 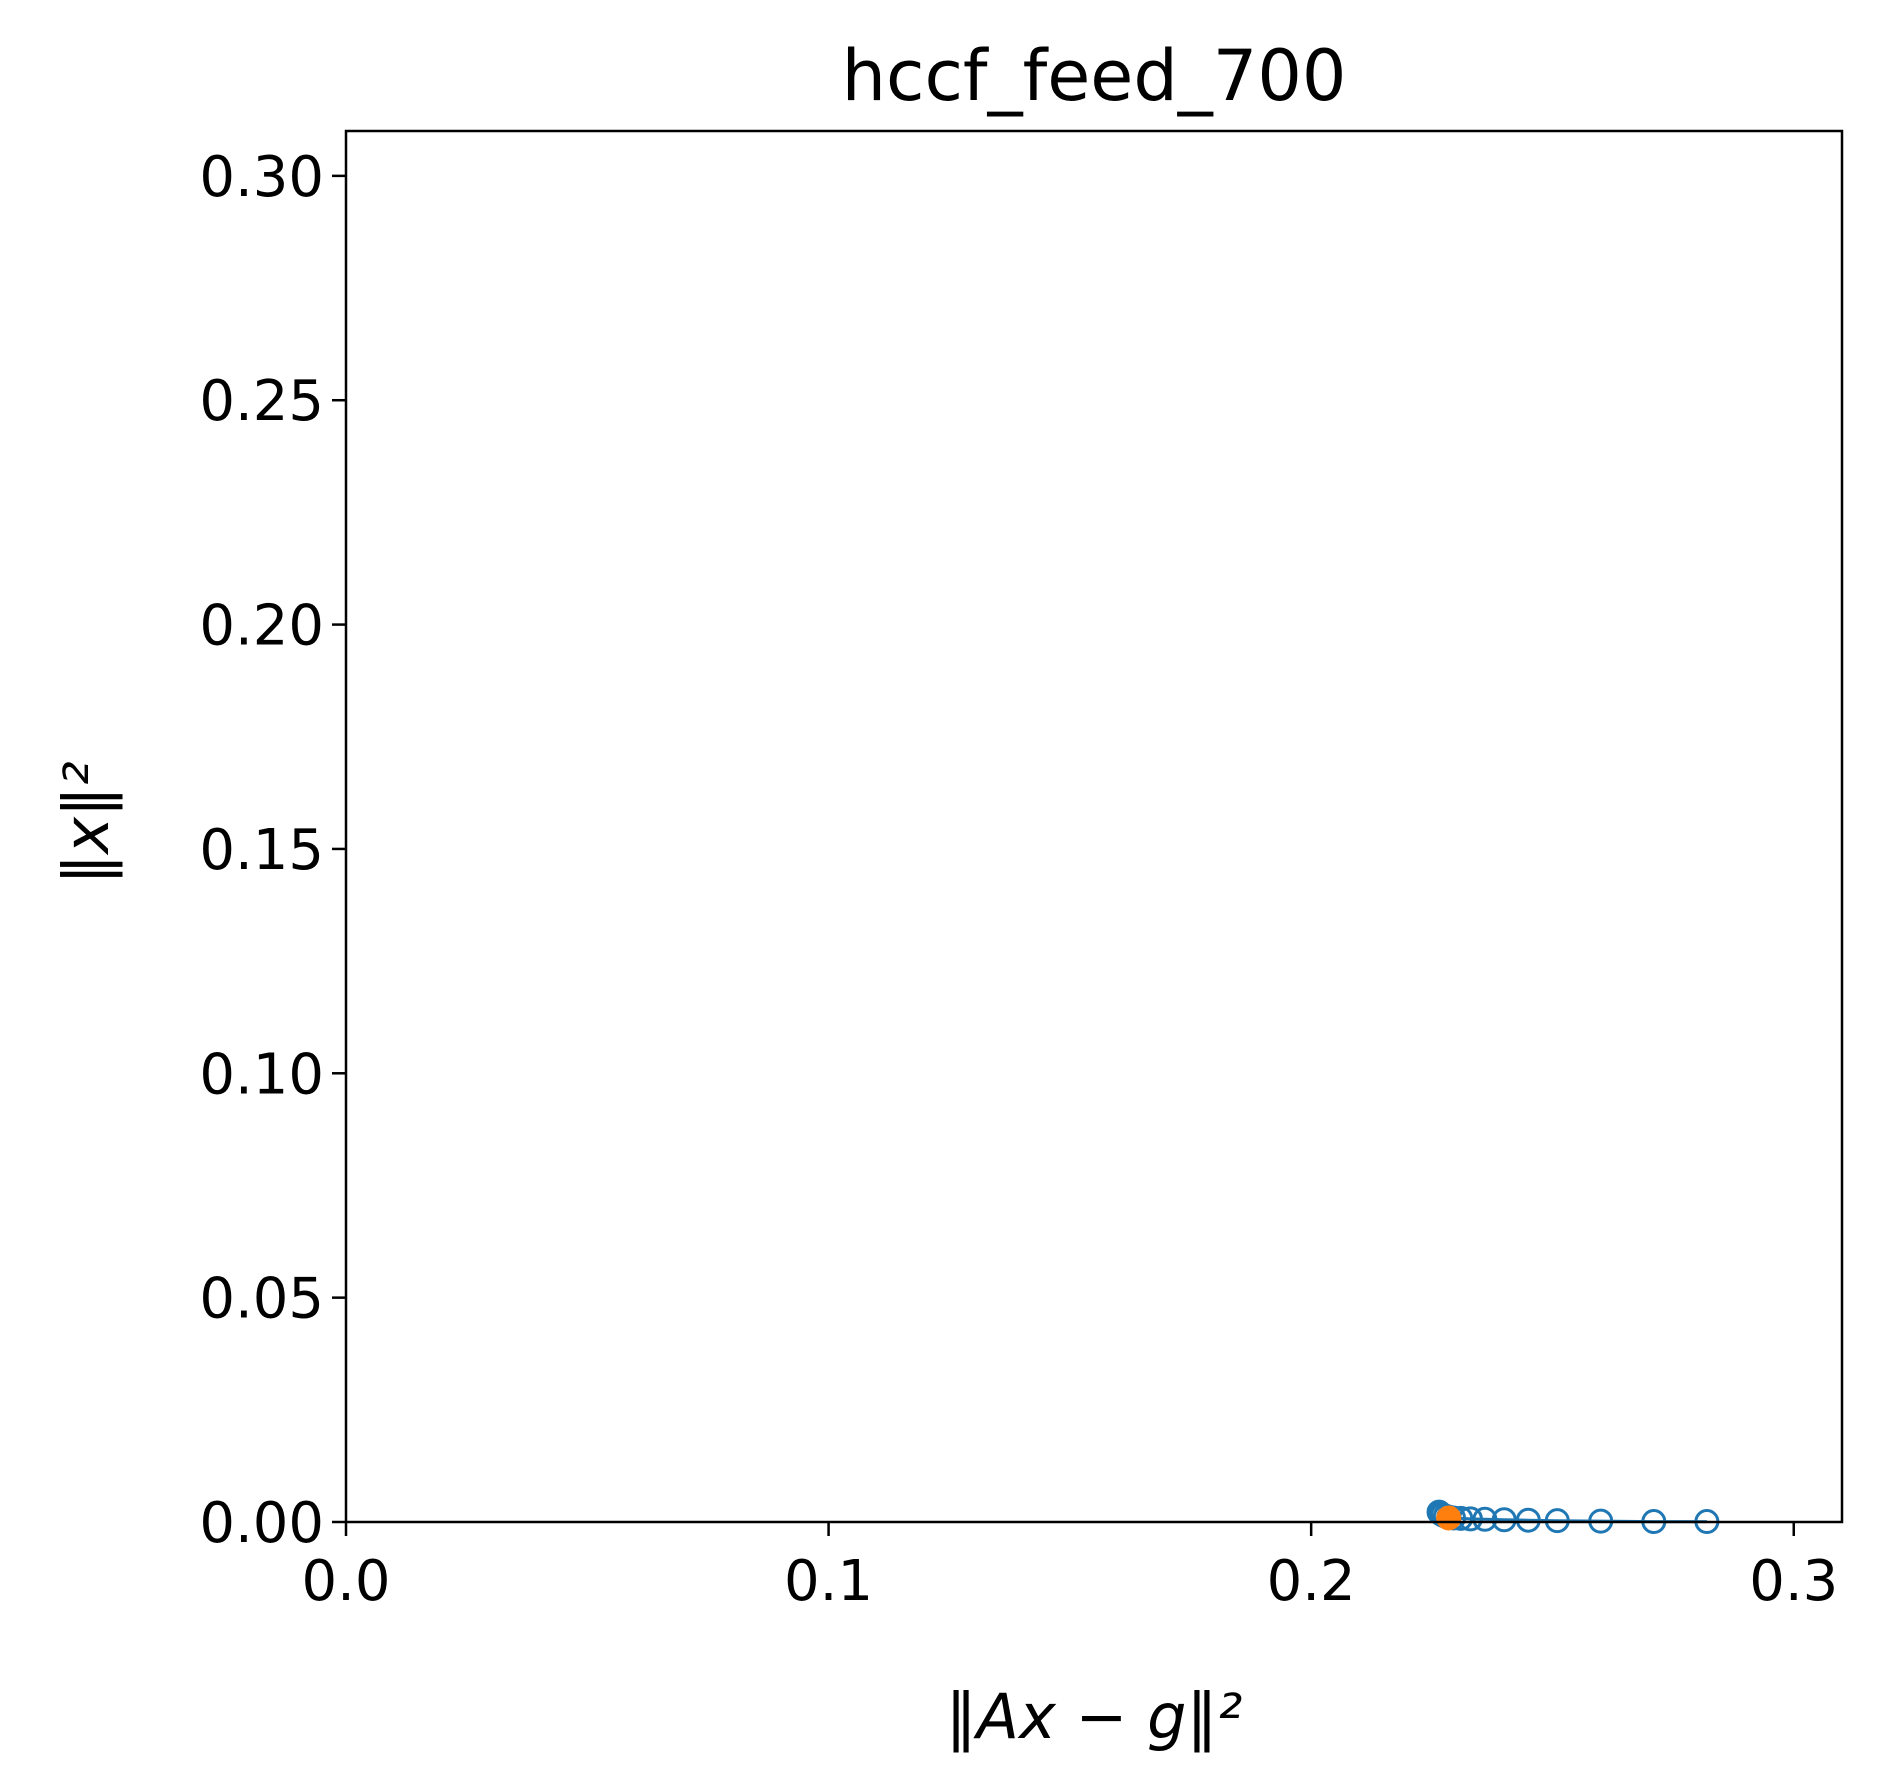 I want to click on y-tick-label: 0.05, so click(x=261, y=1299).